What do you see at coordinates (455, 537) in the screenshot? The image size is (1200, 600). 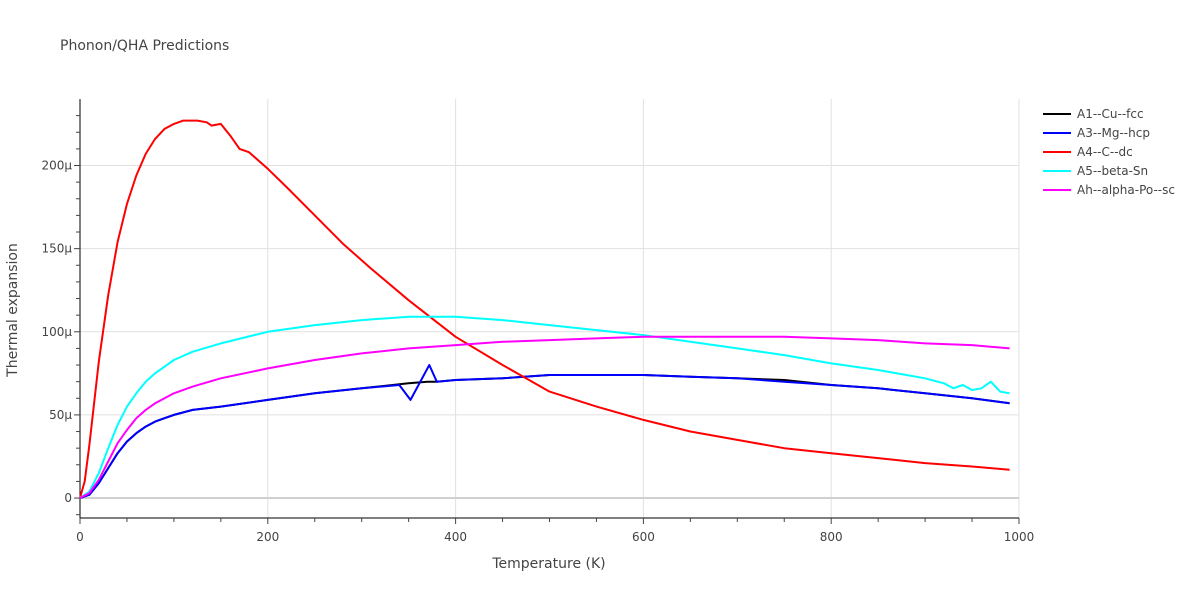 I see `x-tick-label: 400` at bounding box center [455, 537].